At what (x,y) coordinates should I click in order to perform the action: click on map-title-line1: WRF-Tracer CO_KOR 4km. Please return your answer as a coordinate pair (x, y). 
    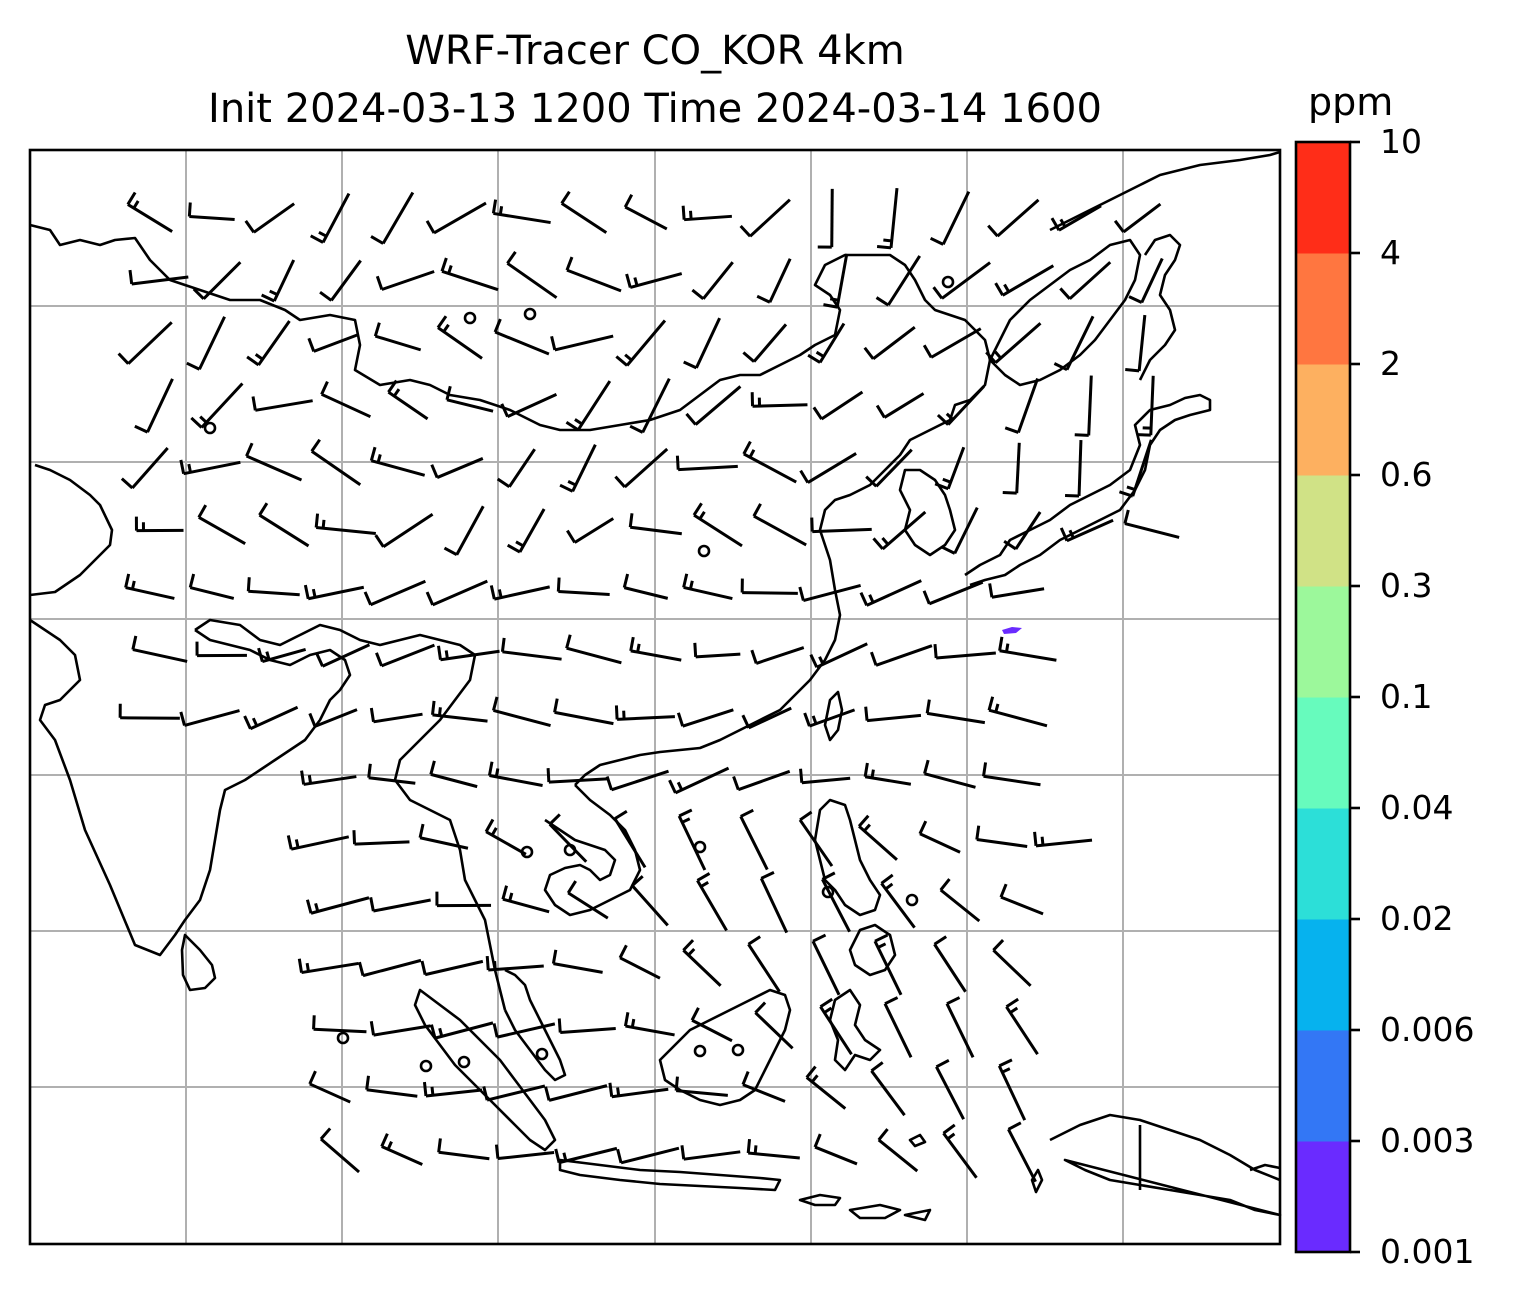
    Looking at the image, I should click on (655, 51).